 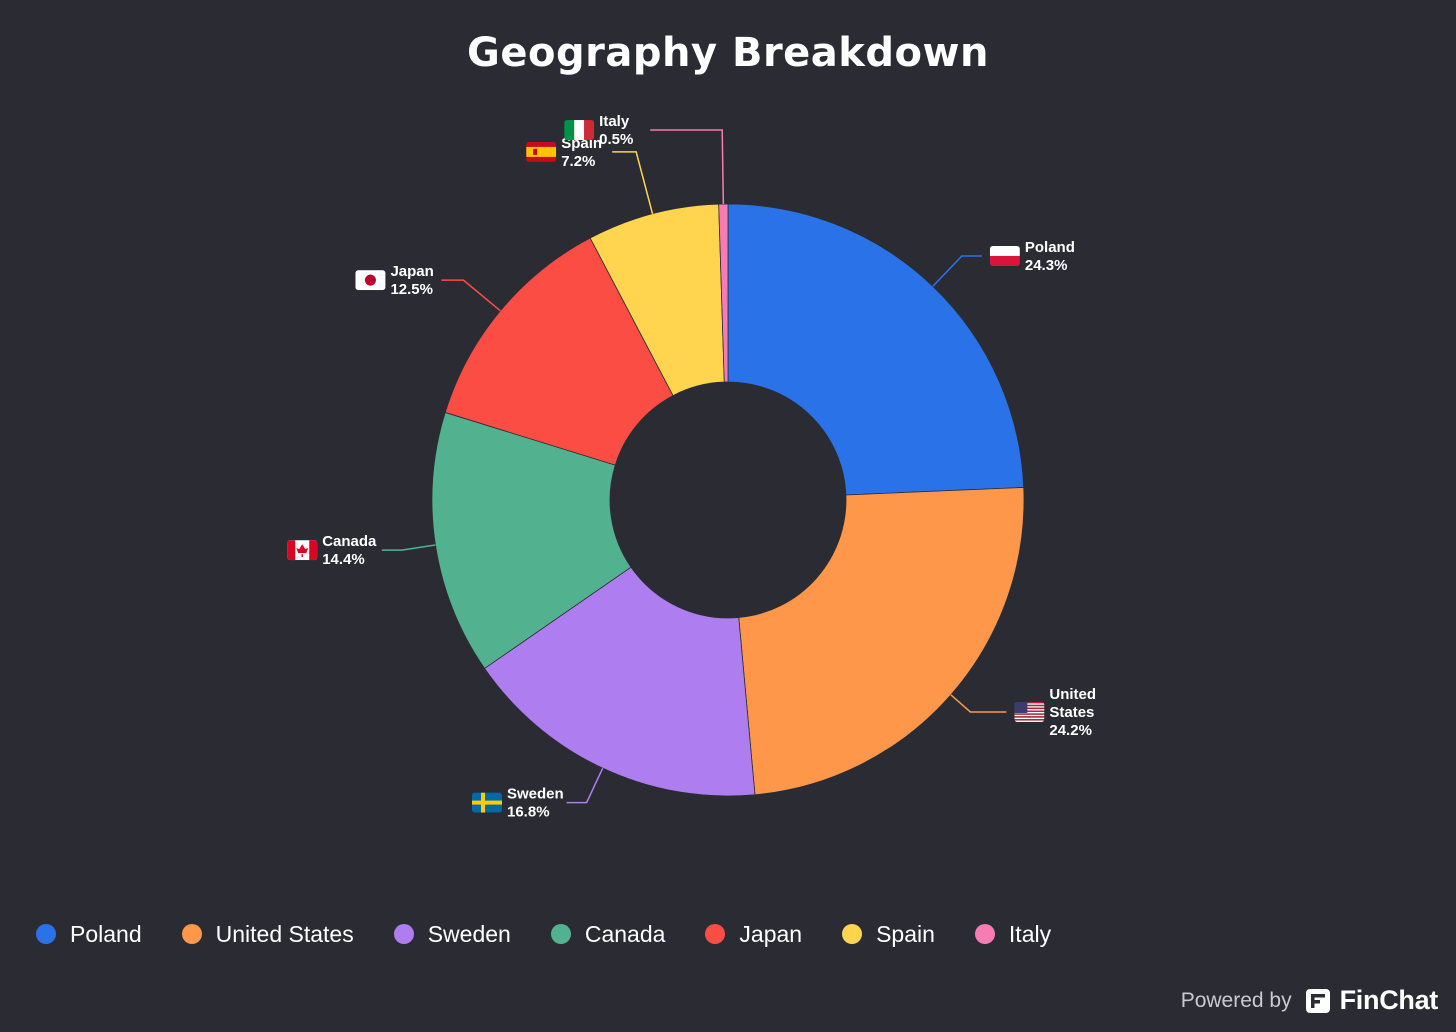 I want to click on poland-flag-icon, so click(x=1004, y=255).